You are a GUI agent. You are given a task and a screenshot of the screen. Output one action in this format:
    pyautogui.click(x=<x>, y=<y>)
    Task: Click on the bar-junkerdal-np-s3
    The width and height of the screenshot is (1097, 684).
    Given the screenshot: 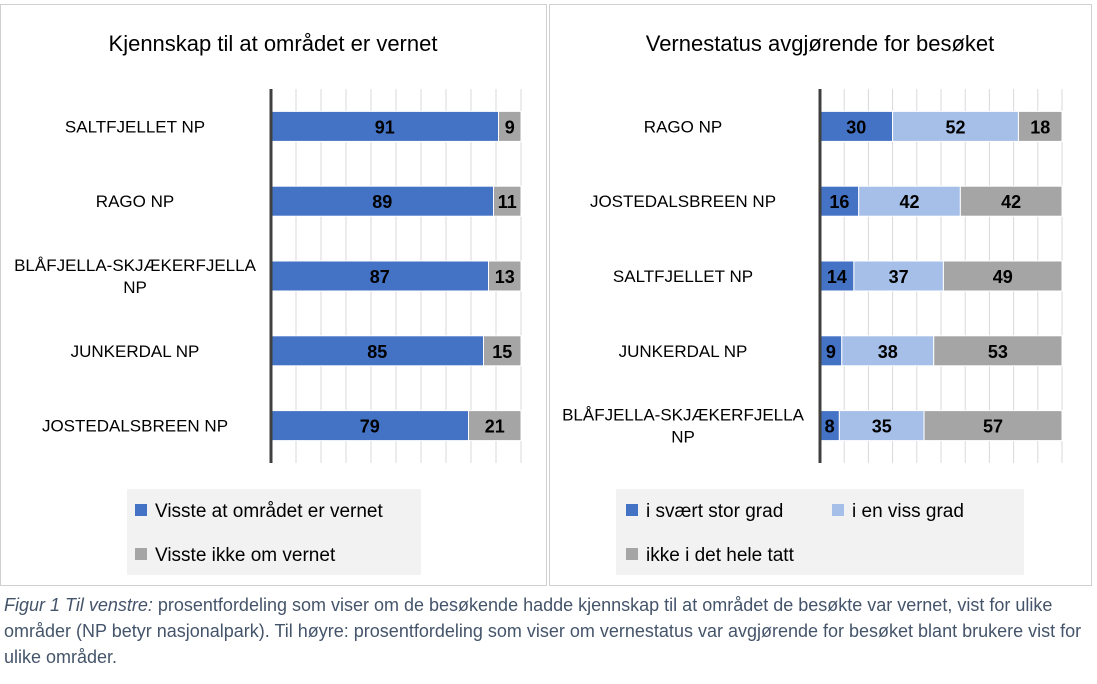 What is the action you would take?
    pyautogui.click(x=998, y=351)
    